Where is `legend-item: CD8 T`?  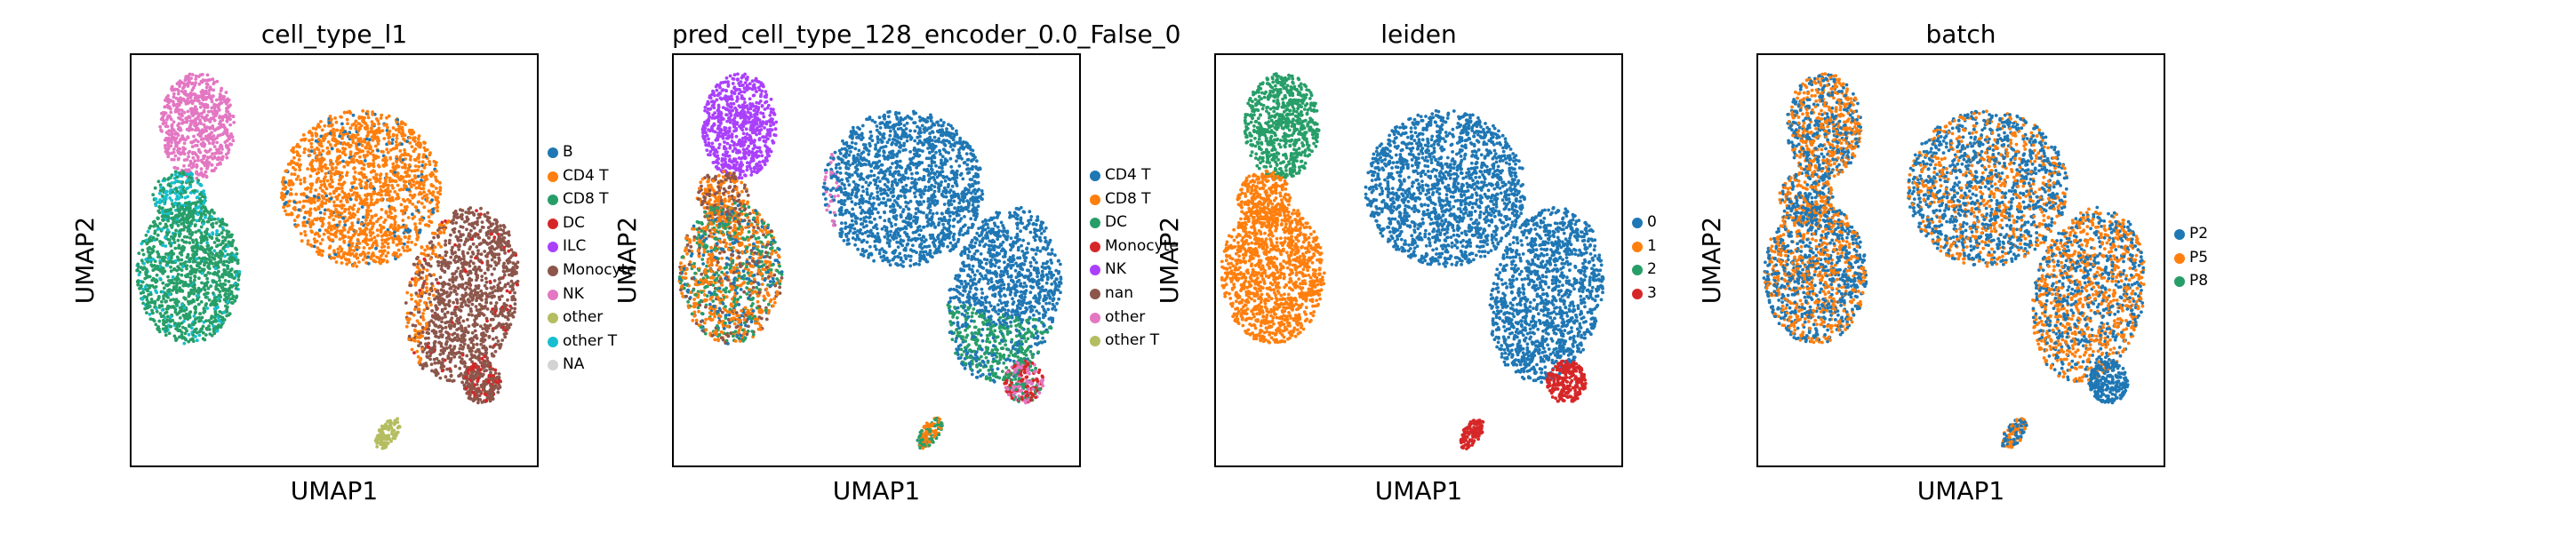
legend-item: CD8 T is located at coordinates (1137, 202).